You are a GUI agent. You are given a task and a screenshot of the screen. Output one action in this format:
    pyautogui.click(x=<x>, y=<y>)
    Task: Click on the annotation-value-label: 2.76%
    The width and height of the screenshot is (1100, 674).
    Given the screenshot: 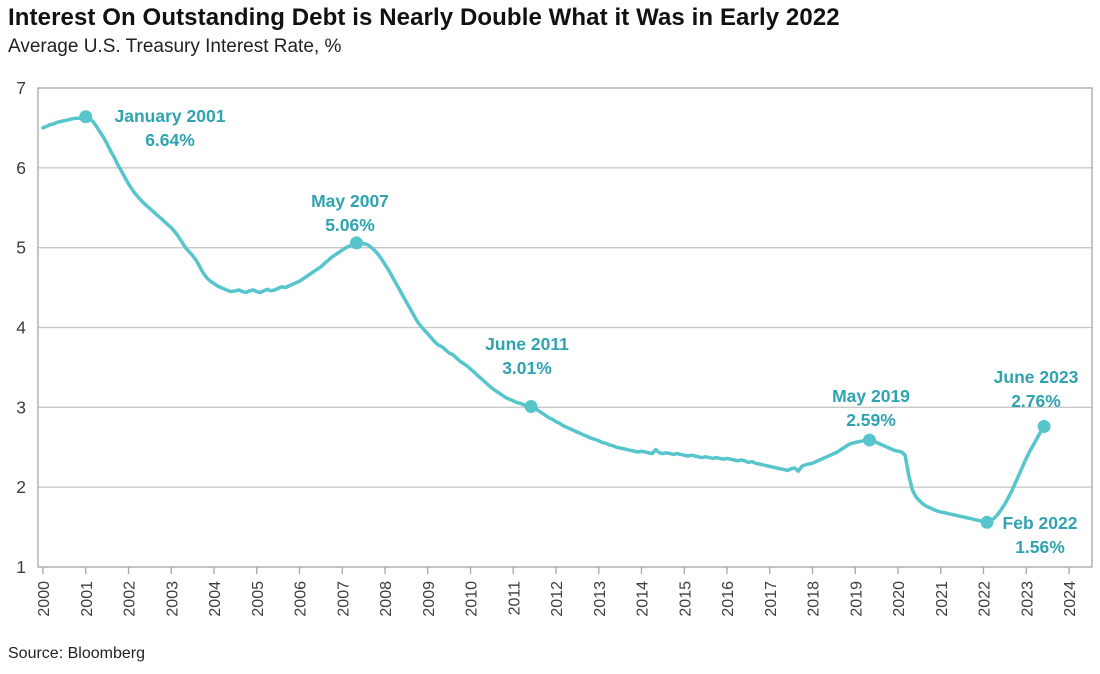 What is the action you would take?
    pyautogui.click(x=1036, y=401)
    